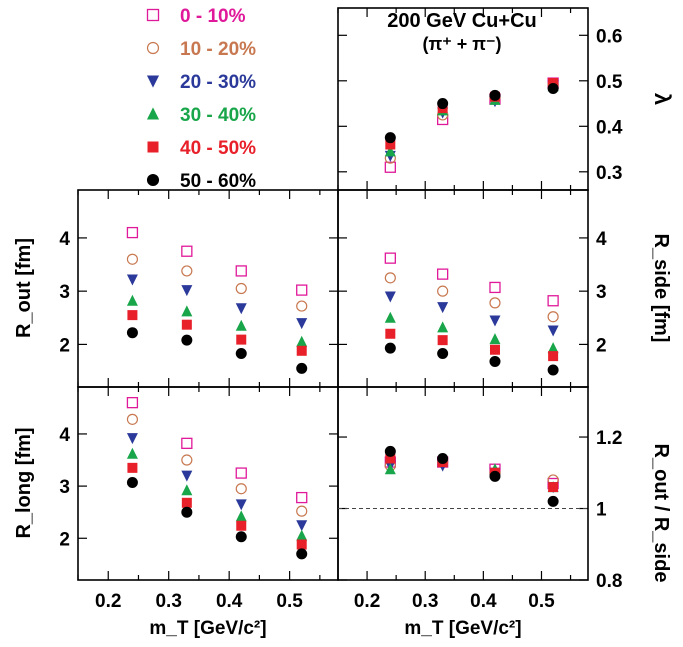  Describe the element at coordinates (218, 181) in the screenshot. I see `legend-label: 50 - 60%` at that location.